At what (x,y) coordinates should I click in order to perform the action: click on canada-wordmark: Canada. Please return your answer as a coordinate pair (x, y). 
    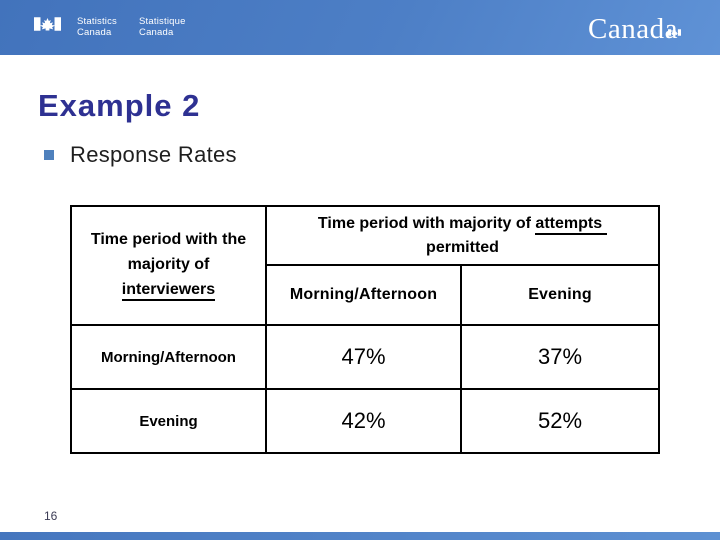
    Looking at the image, I should click on (634, 28).